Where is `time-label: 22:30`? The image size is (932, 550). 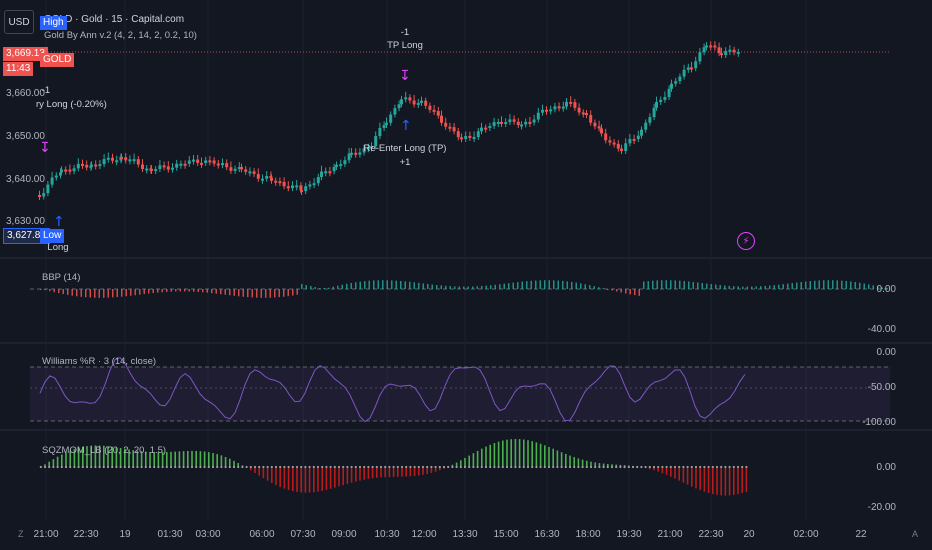 time-label: 22:30 is located at coordinates (86, 534).